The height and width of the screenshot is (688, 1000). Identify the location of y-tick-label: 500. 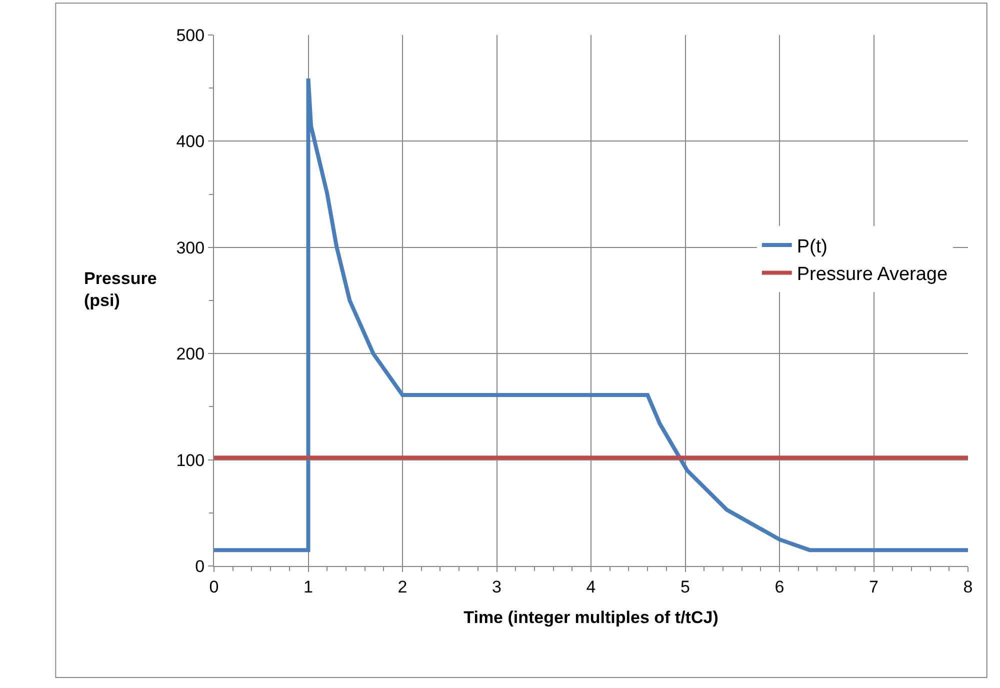
(190, 35).